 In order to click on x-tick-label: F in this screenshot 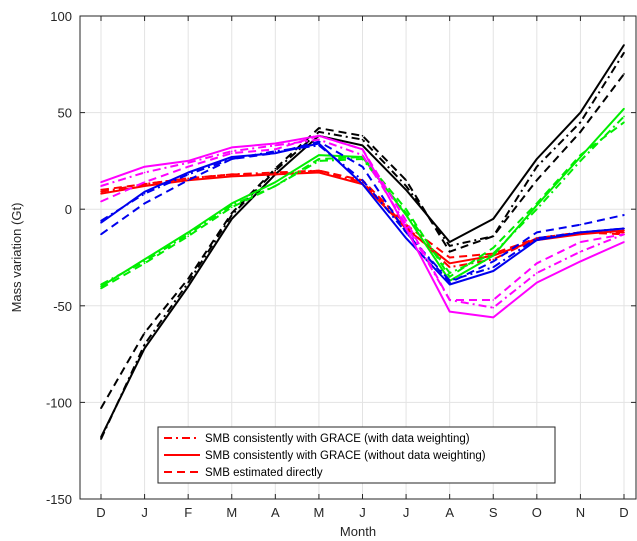, I will do `click(188, 512)`.